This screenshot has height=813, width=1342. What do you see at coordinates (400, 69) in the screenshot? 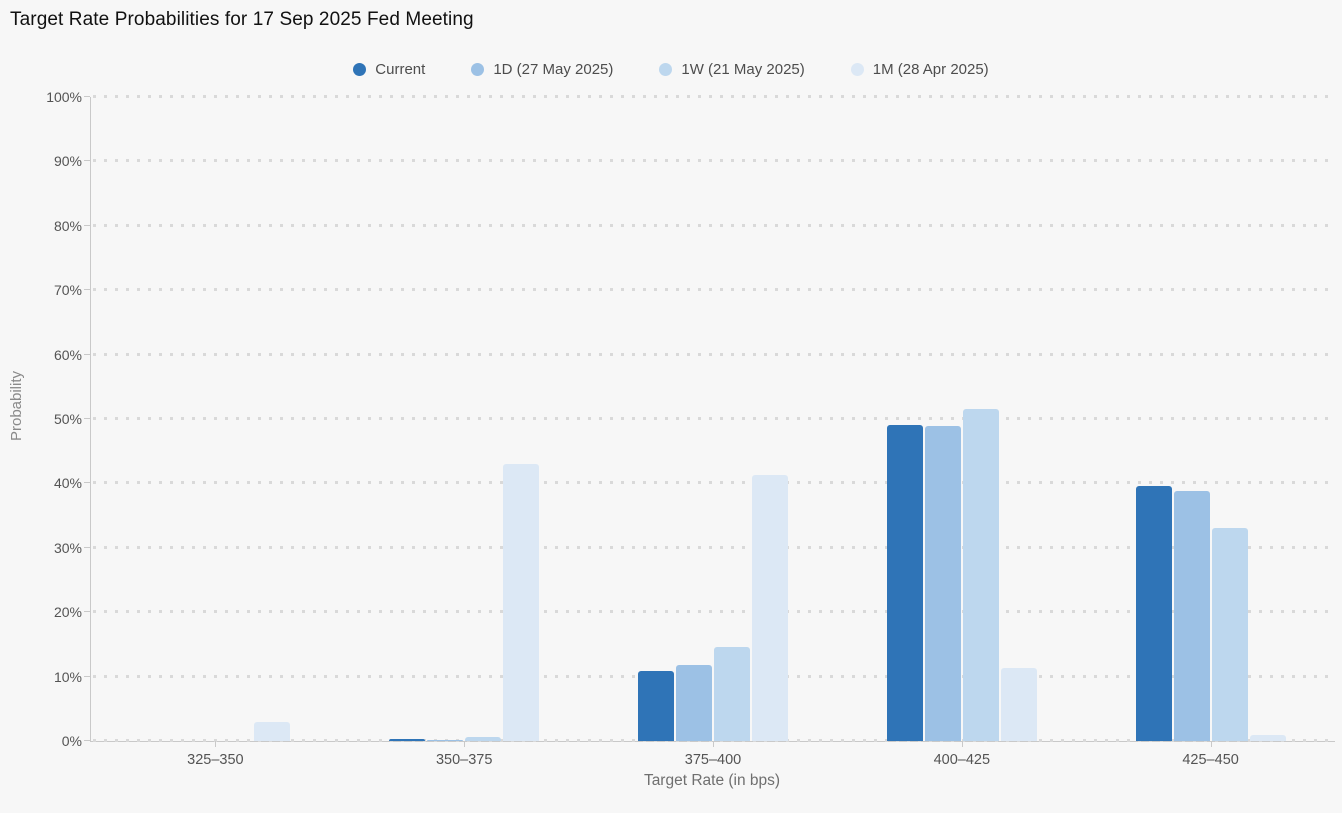
I see `legend-item-label: Current` at bounding box center [400, 69].